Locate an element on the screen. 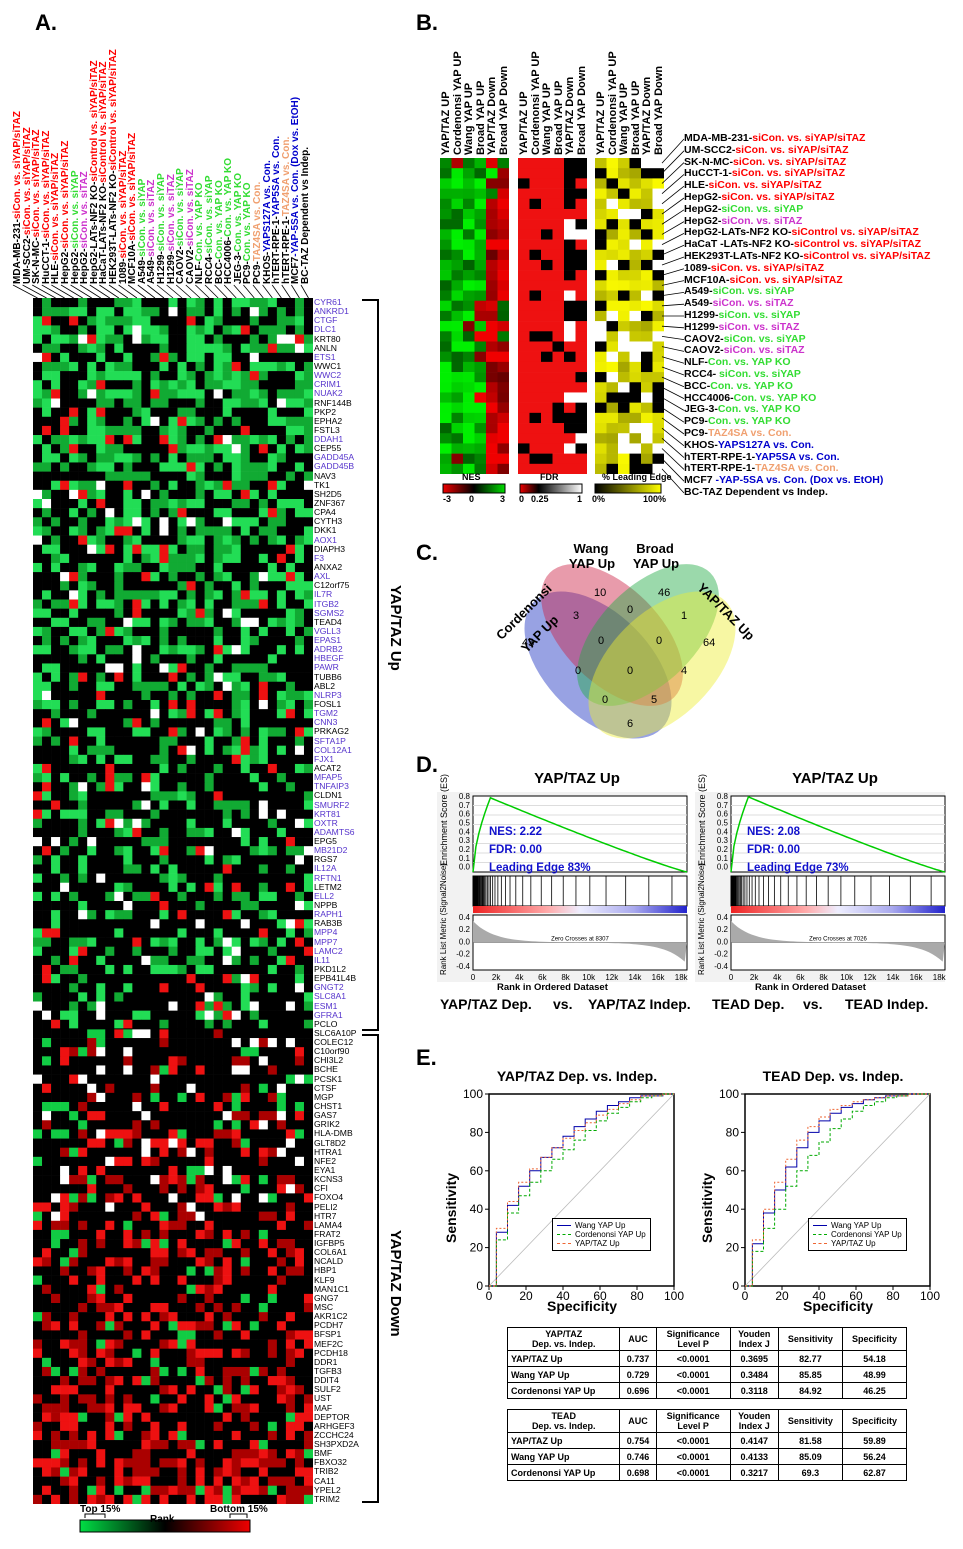 This screenshot has height=1549, width=963. gene-label: DLC1 is located at coordinates (325, 329).